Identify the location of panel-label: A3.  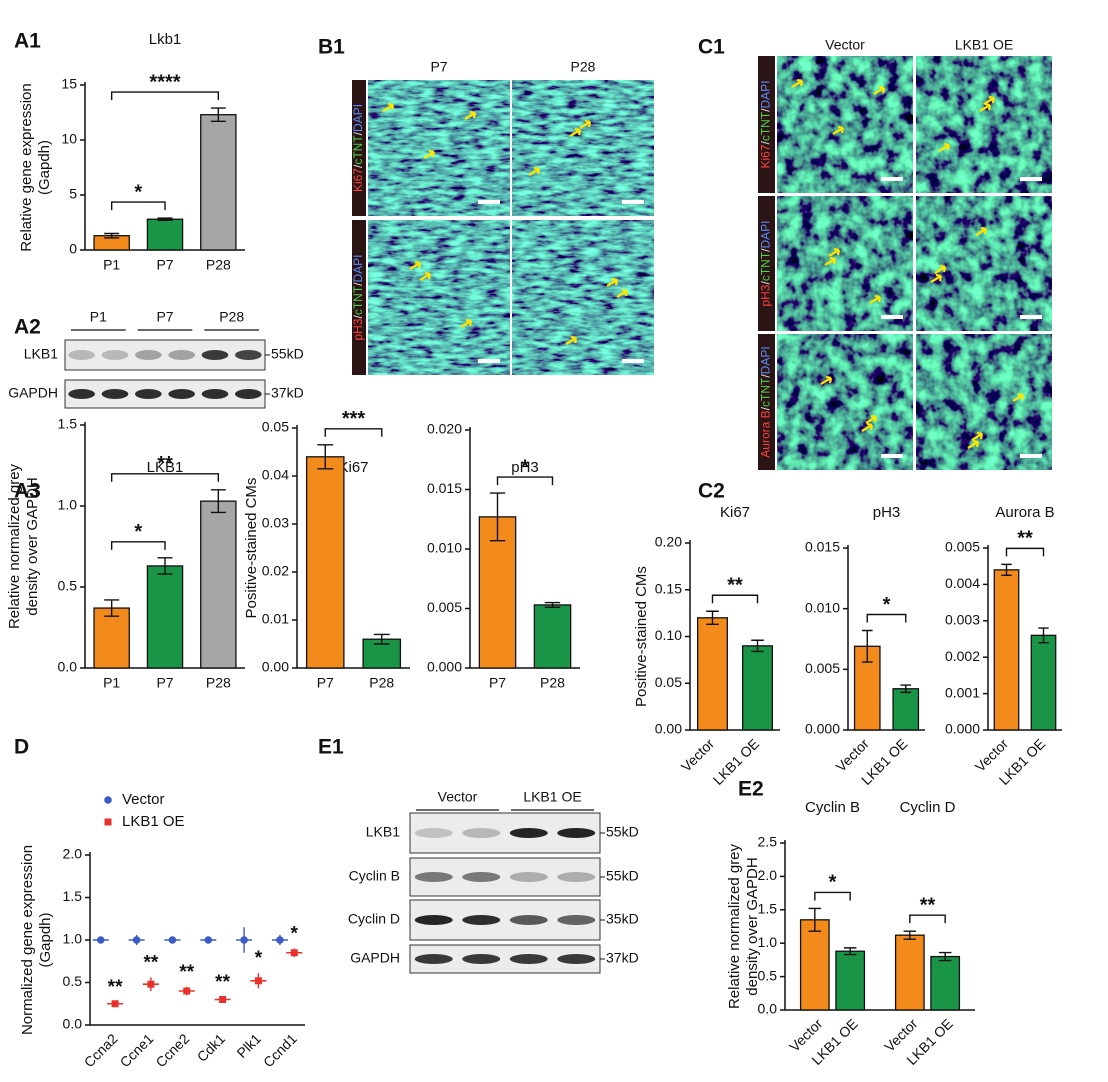
(27, 491).